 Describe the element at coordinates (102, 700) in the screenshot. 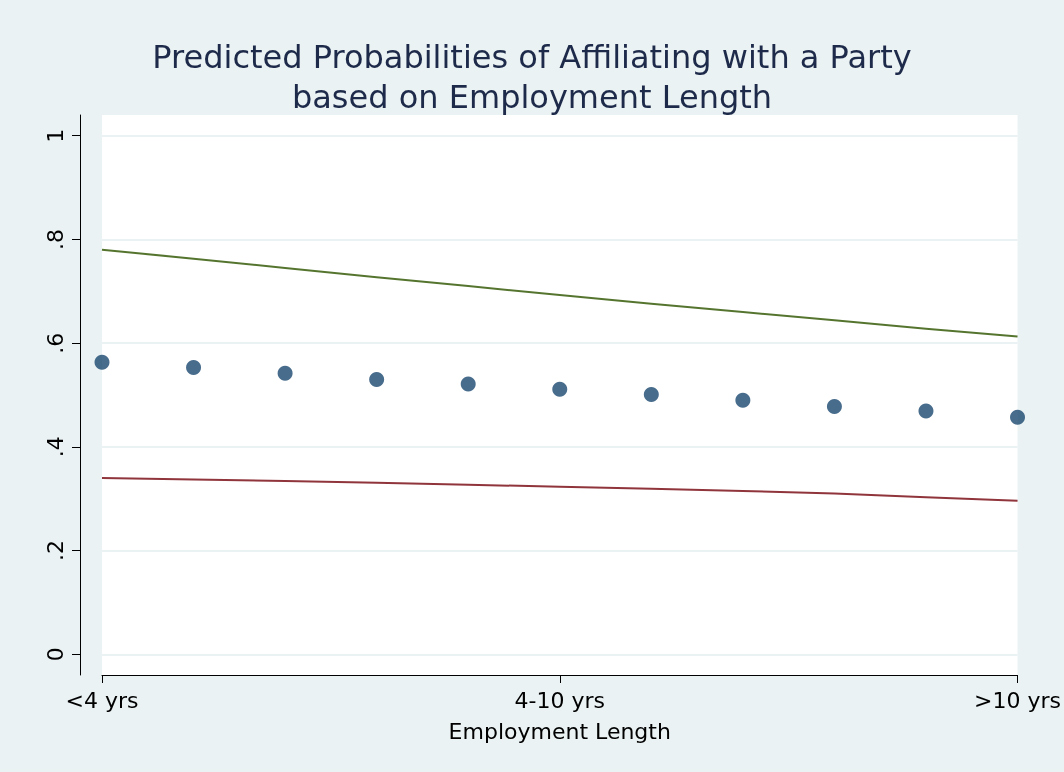

I see `x-tick-label: <4 yrs` at that location.